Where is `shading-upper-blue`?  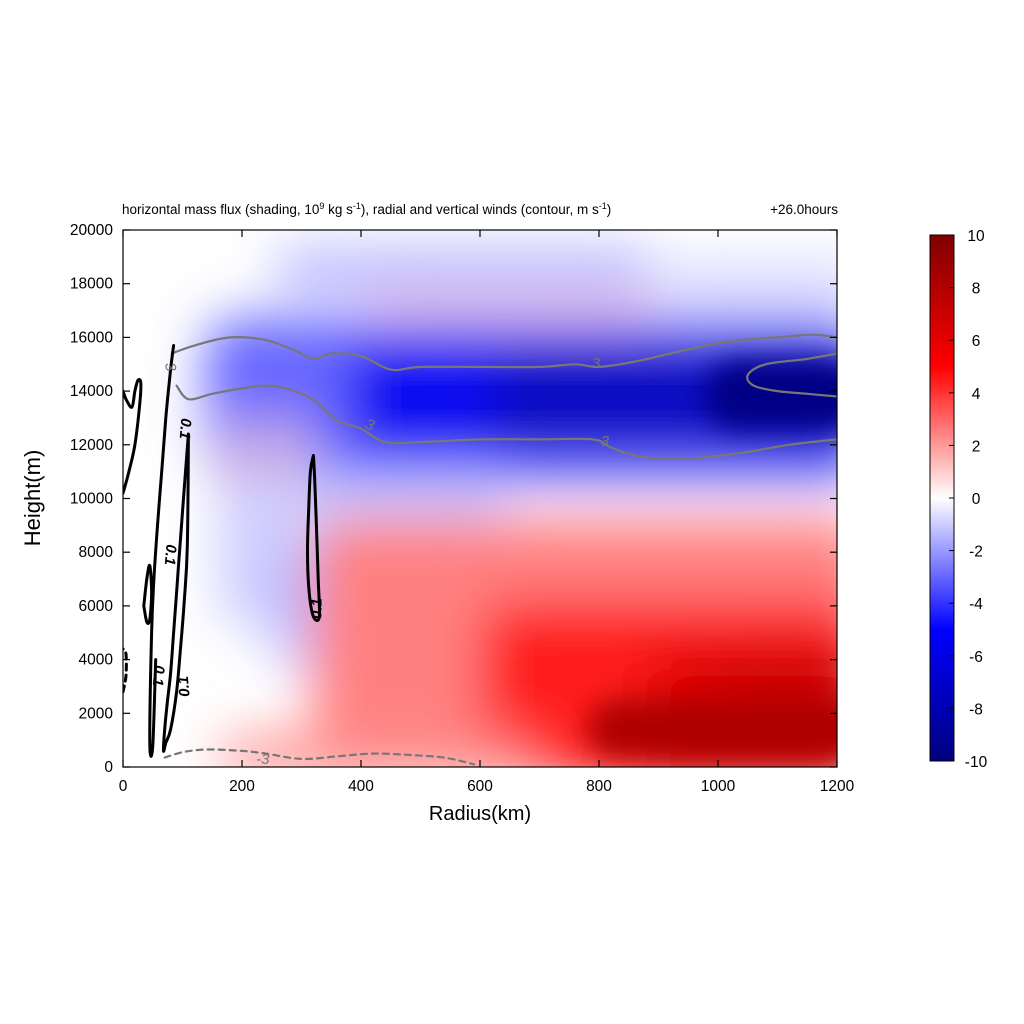 shading-upper-blue is located at coordinates (510, 309).